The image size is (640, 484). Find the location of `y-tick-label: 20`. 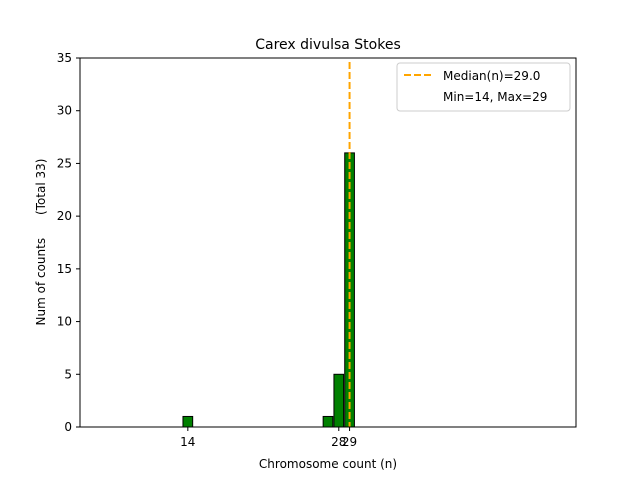

y-tick-label: 20 is located at coordinates (64, 216).